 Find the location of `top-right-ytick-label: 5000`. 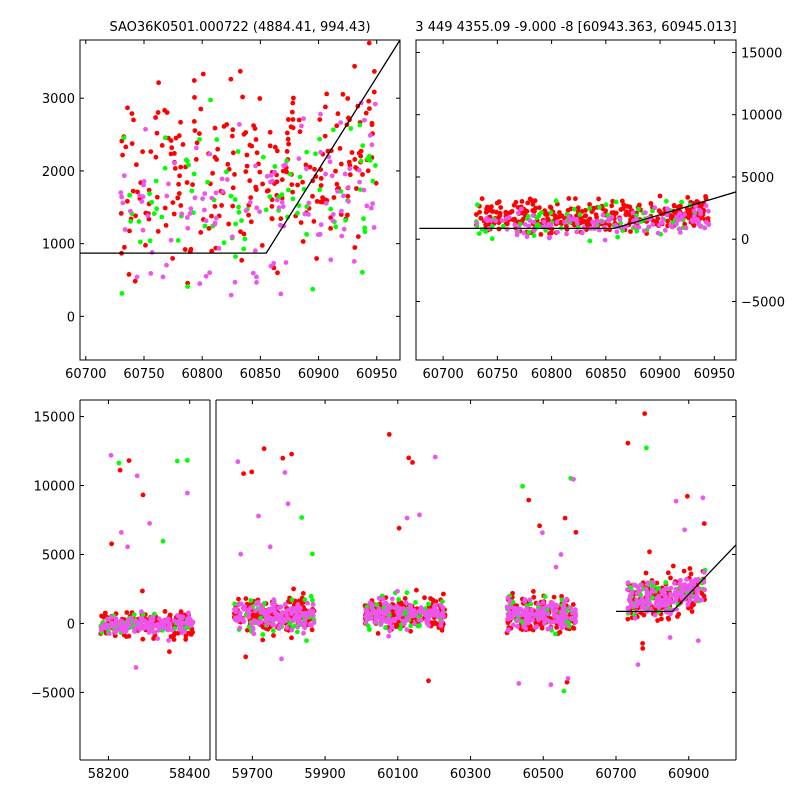

top-right-ytick-label: 5000 is located at coordinates (757, 178).